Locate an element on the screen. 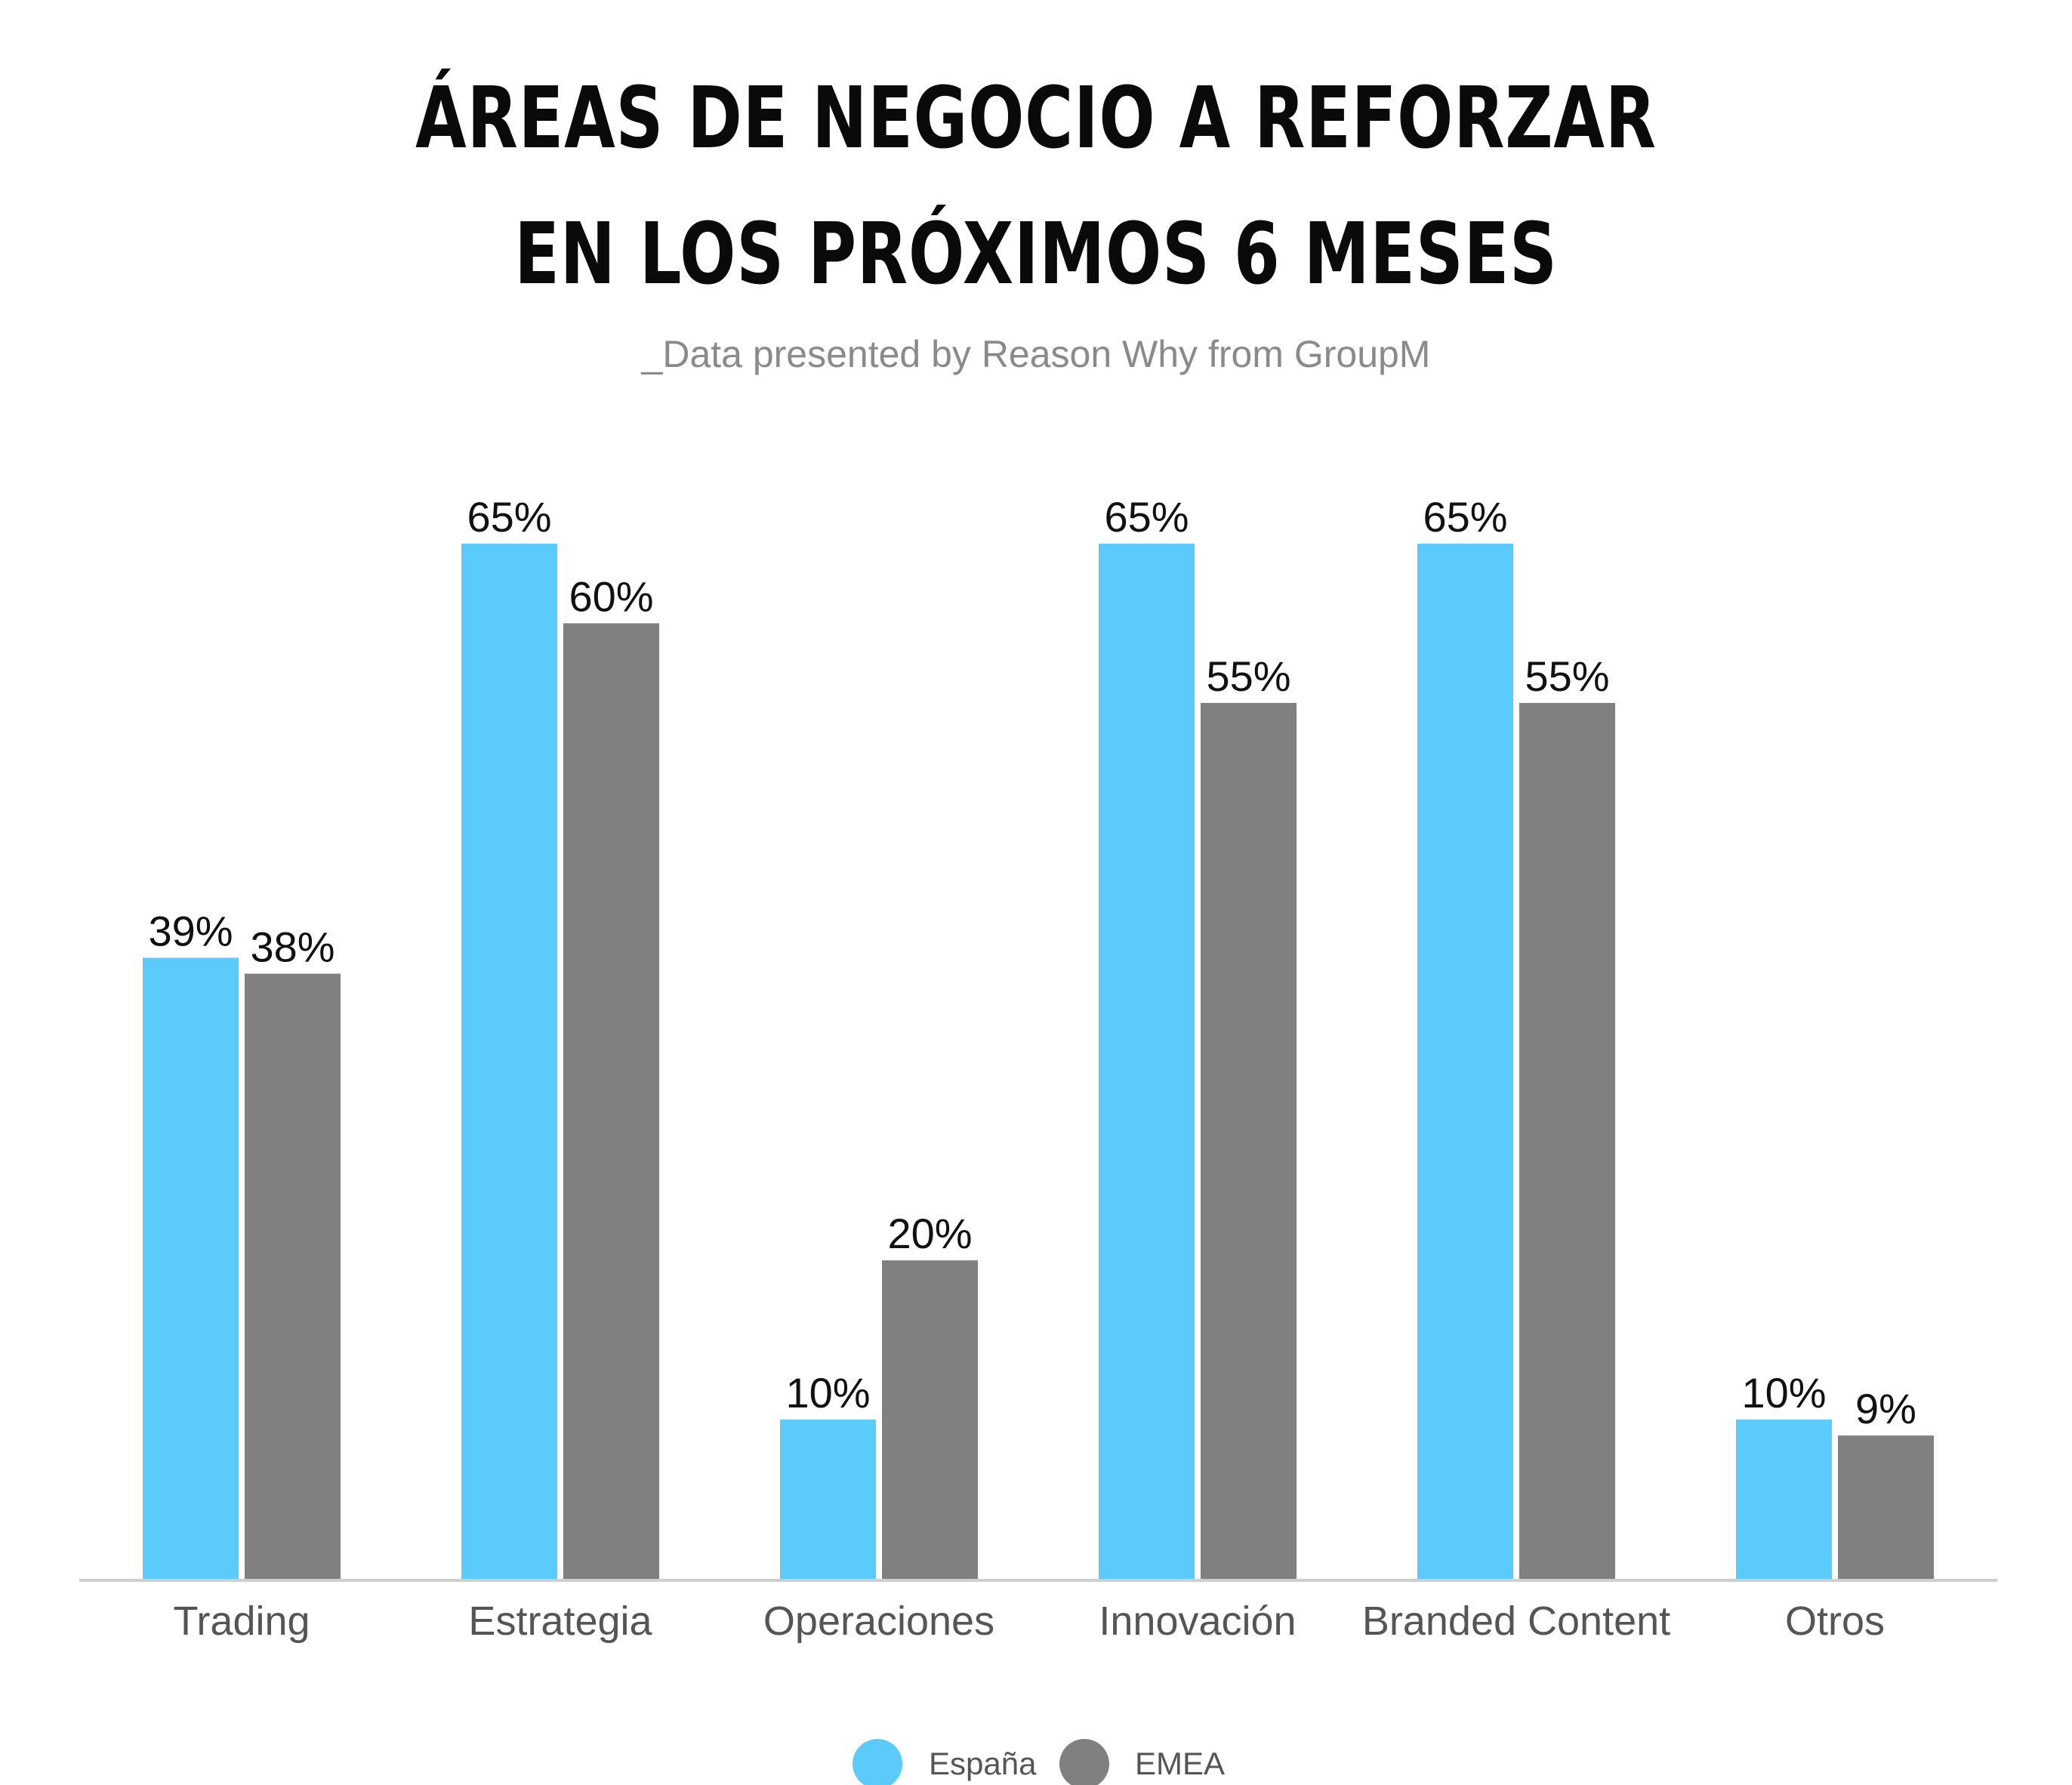 Image resolution: width=2072 pixels, height=1785 pixels. value-label-emea-4: 55% is located at coordinates (1567, 676).